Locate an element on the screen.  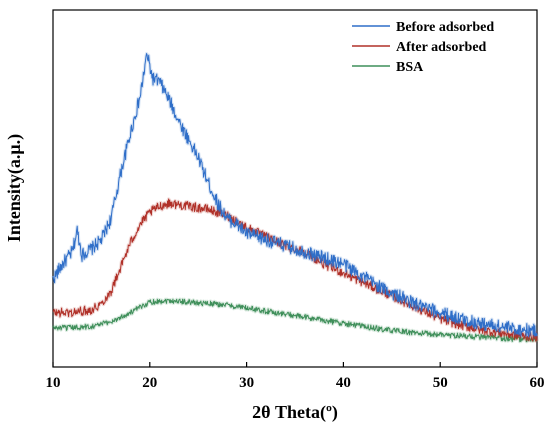
x-axis-title: 2θ Theta(º) is located at coordinates (295, 412).